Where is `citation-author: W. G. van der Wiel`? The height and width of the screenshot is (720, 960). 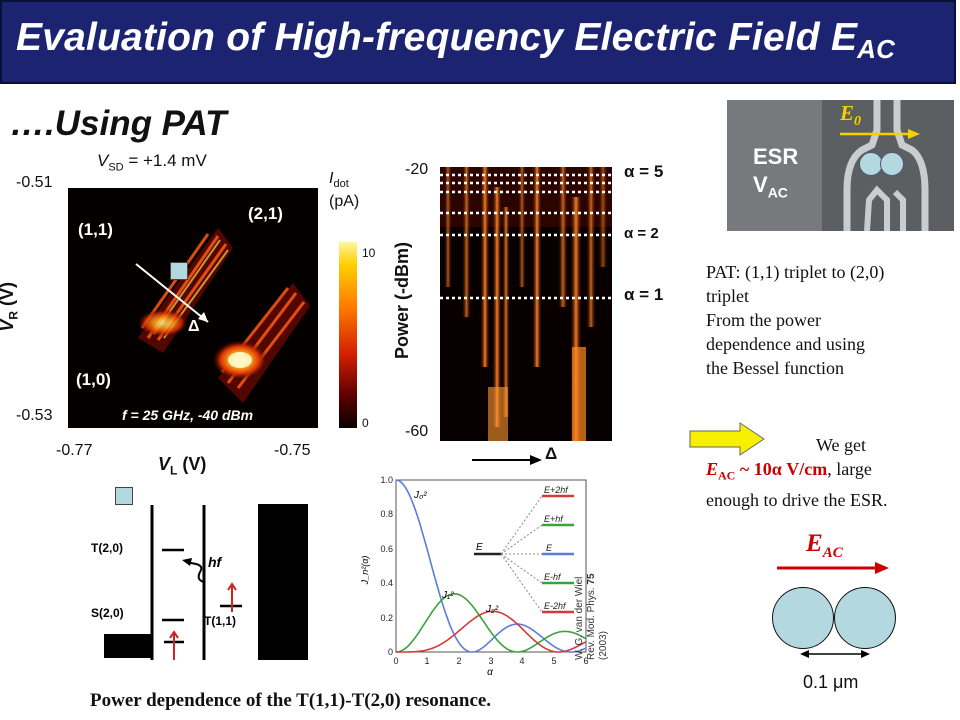 citation-author: W. G. van der Wiel is located at coordinates (579, 618).